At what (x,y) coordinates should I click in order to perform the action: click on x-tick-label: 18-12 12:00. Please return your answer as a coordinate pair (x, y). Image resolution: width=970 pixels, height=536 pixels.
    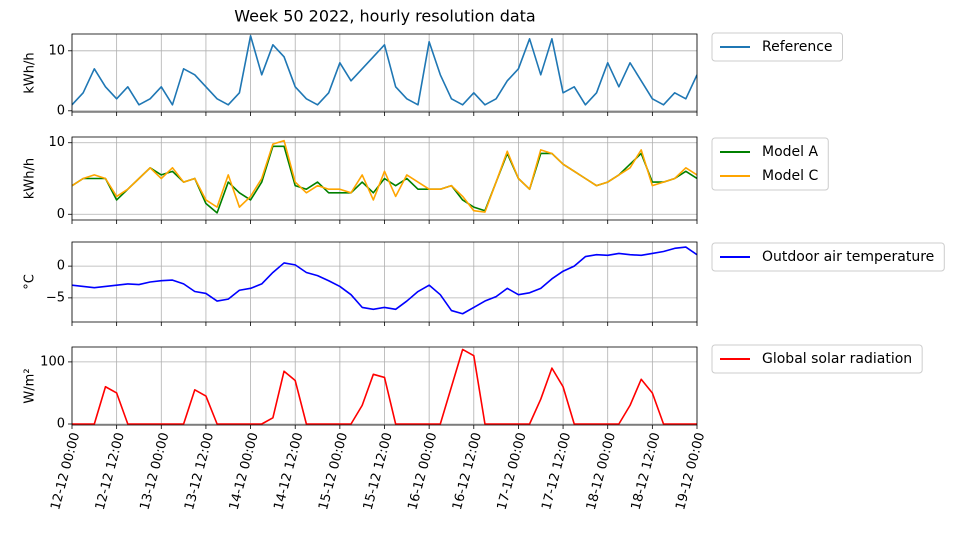
    Looking at the image, I should click on (646, 471).